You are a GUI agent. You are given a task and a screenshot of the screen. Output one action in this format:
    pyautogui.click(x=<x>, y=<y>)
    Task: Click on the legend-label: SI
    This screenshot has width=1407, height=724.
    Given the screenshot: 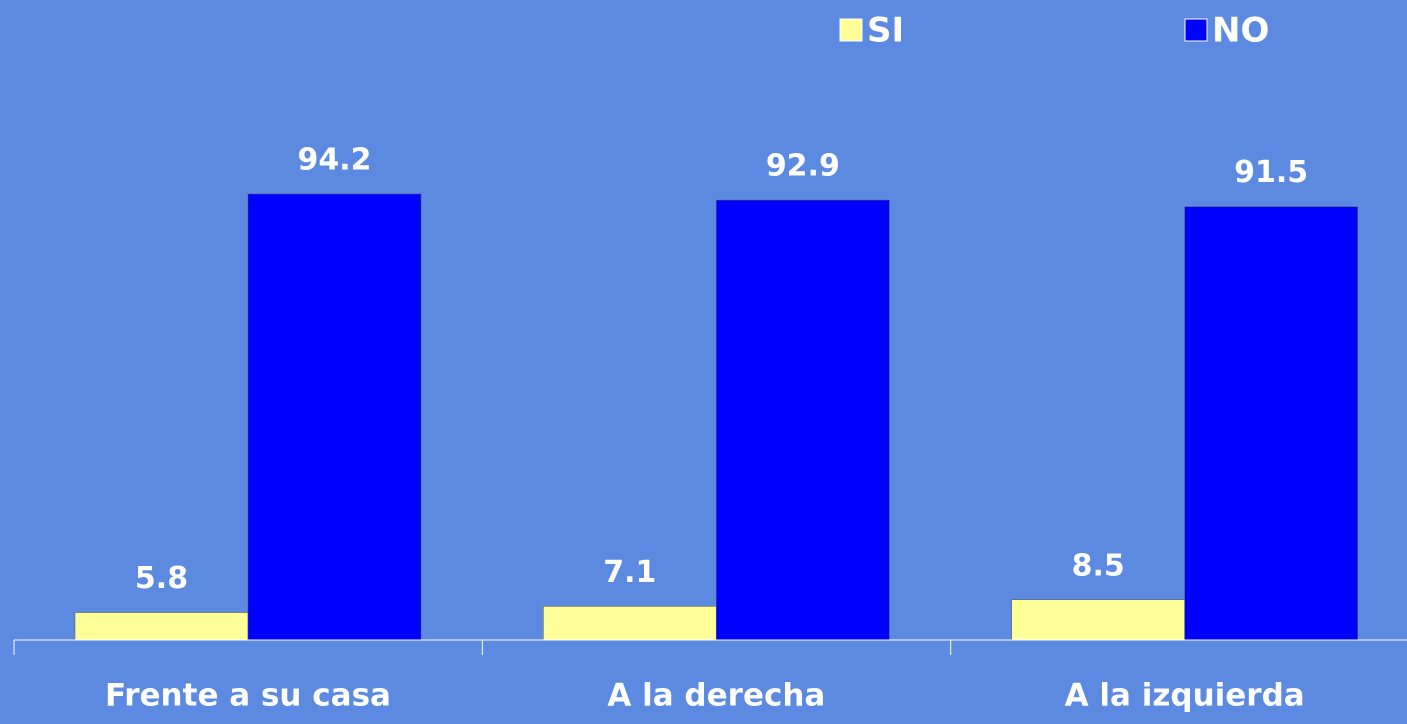 What is the action you would take?
    pyautogui.click(x=885, y=31)
    